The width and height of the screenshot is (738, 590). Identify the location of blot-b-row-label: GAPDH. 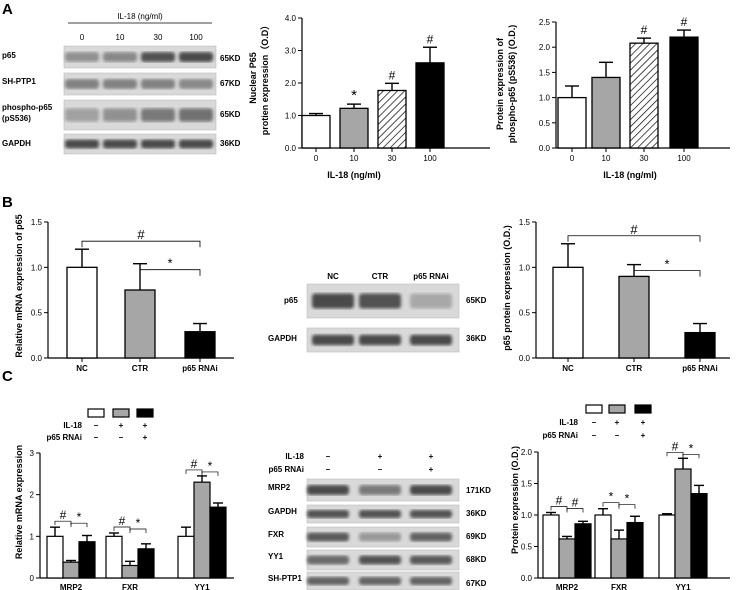
(282, 338).